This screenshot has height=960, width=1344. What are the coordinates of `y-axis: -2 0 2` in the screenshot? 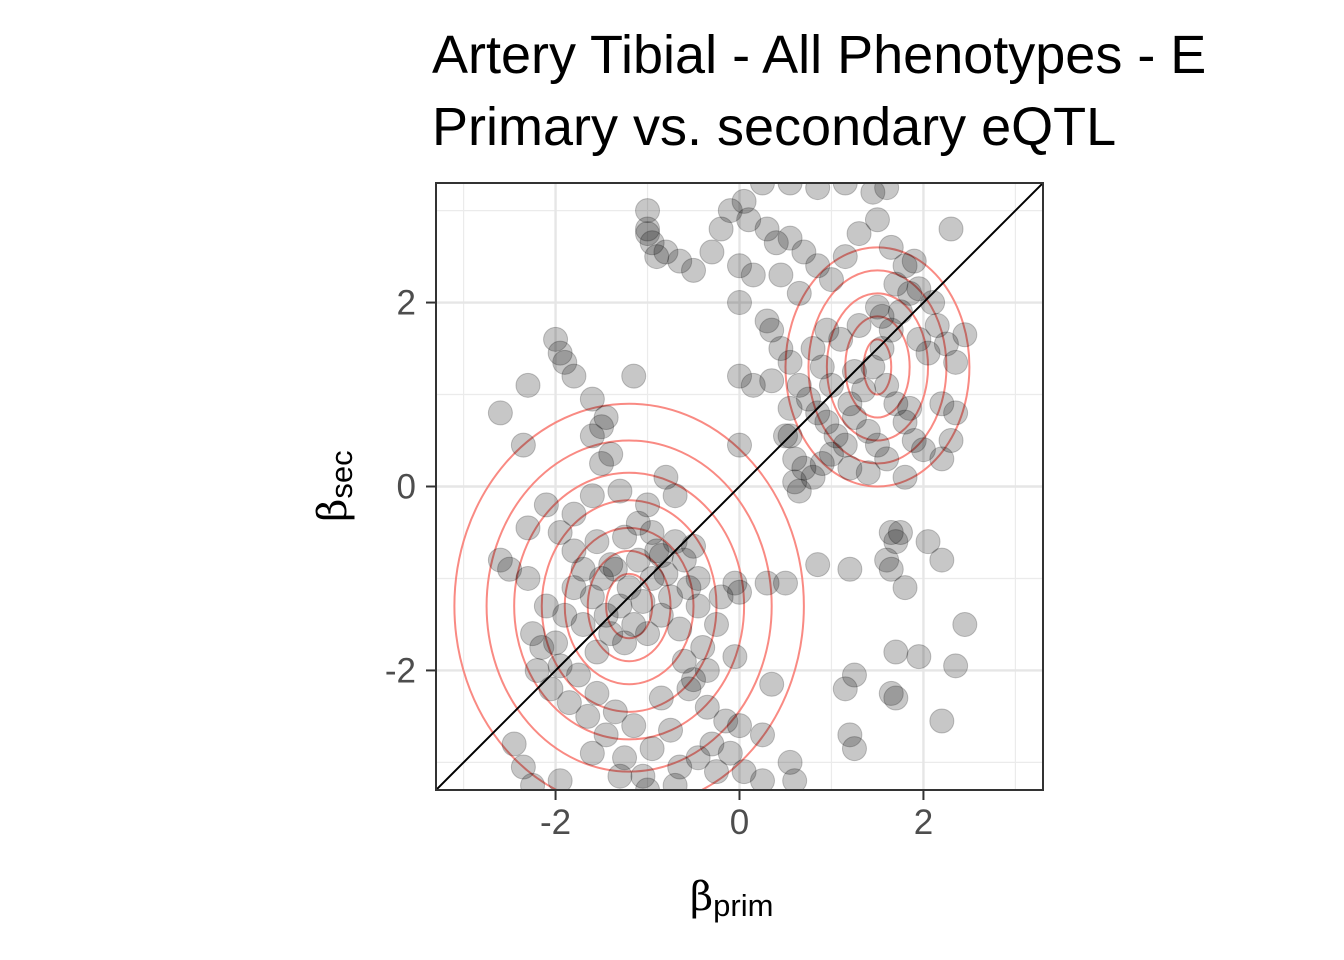 It's located at (410, 487).